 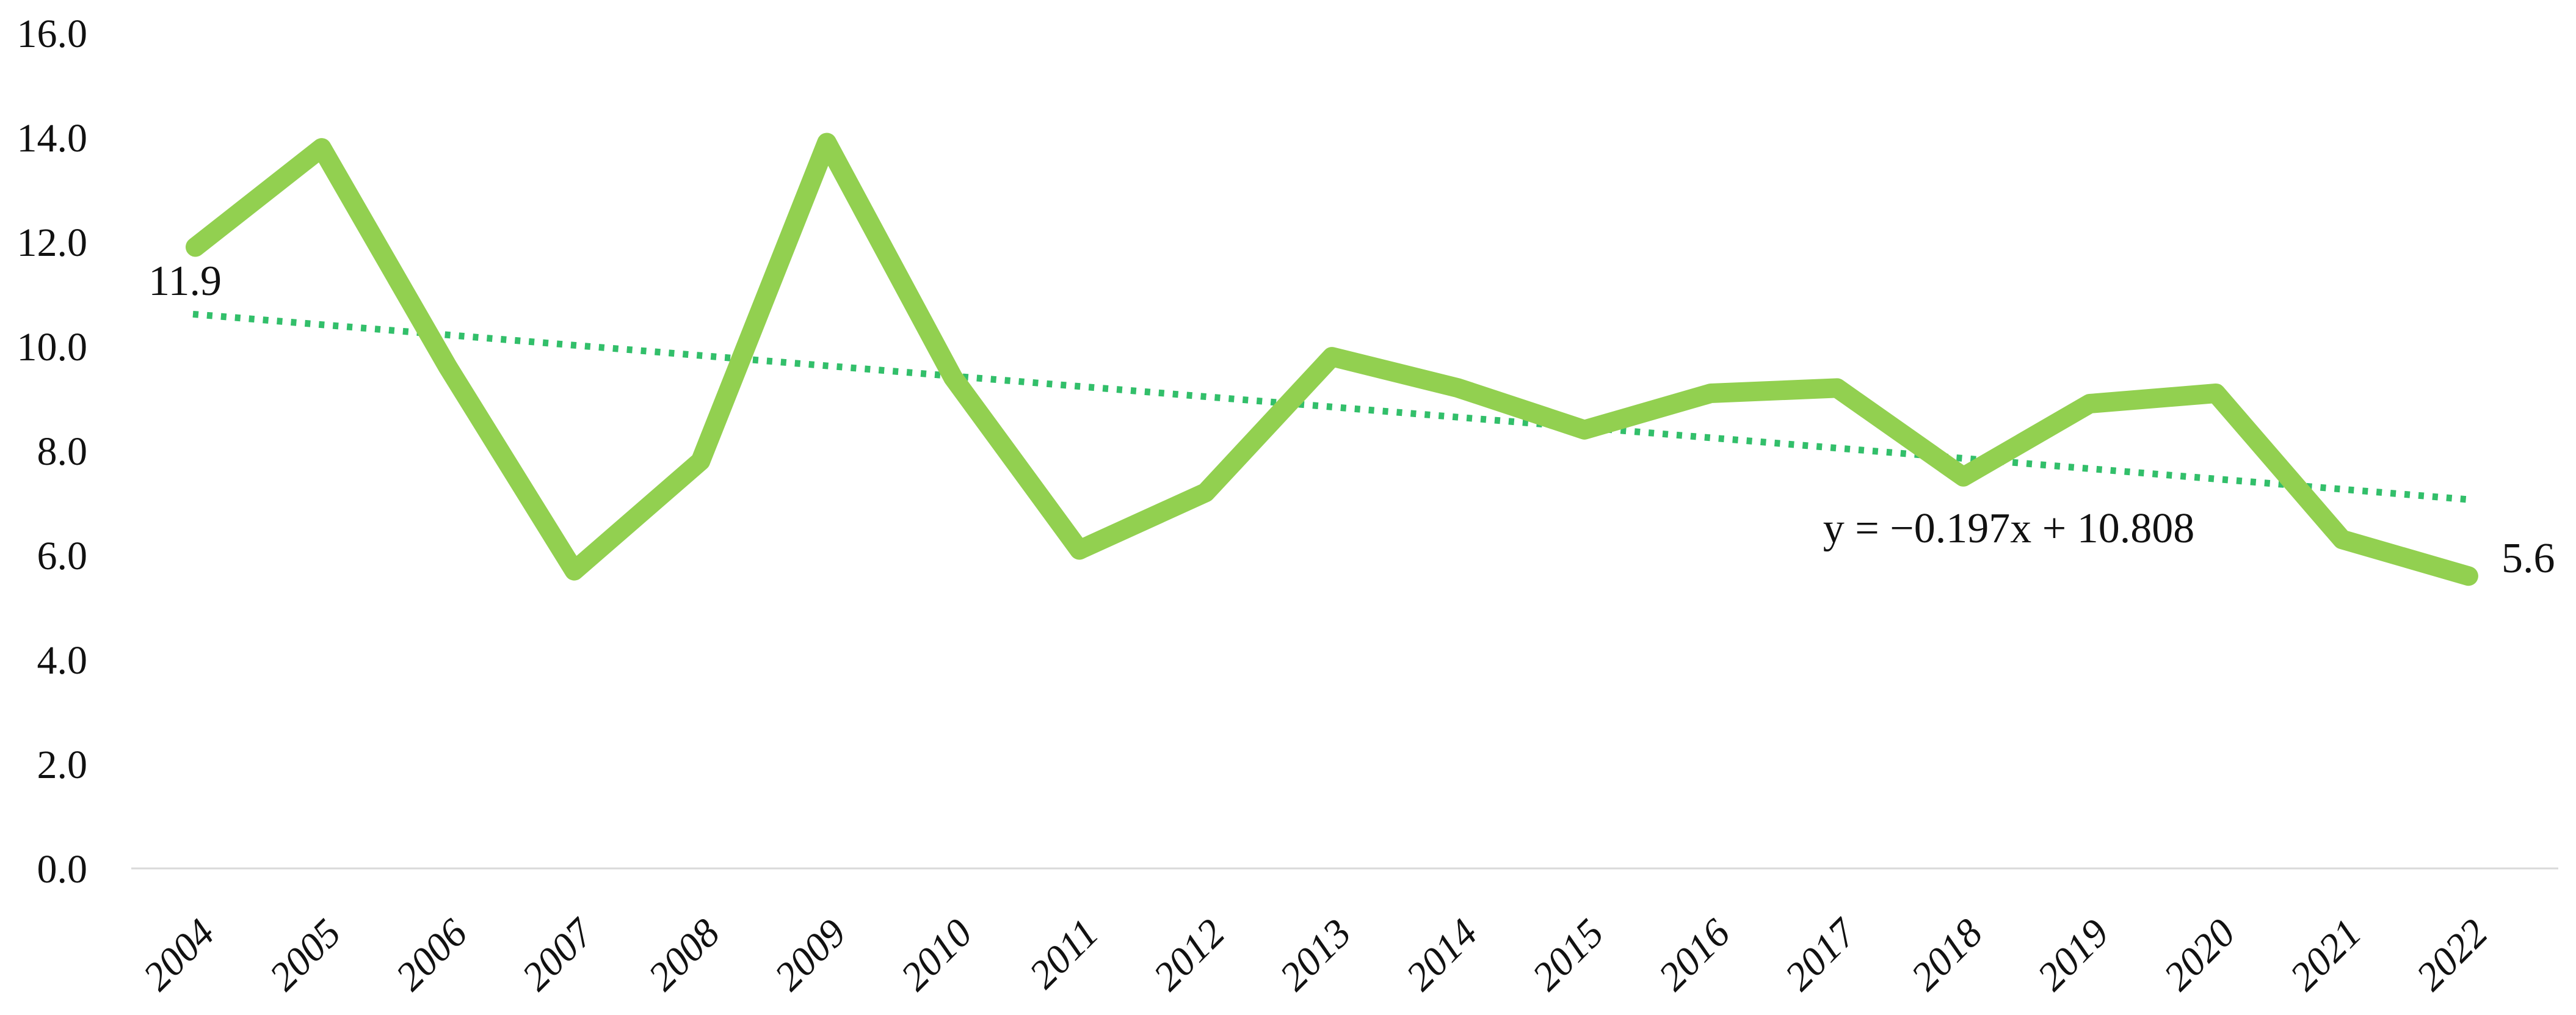 I want to click on x-axis-tick-label: 2015, so click(x=1568, y=955).